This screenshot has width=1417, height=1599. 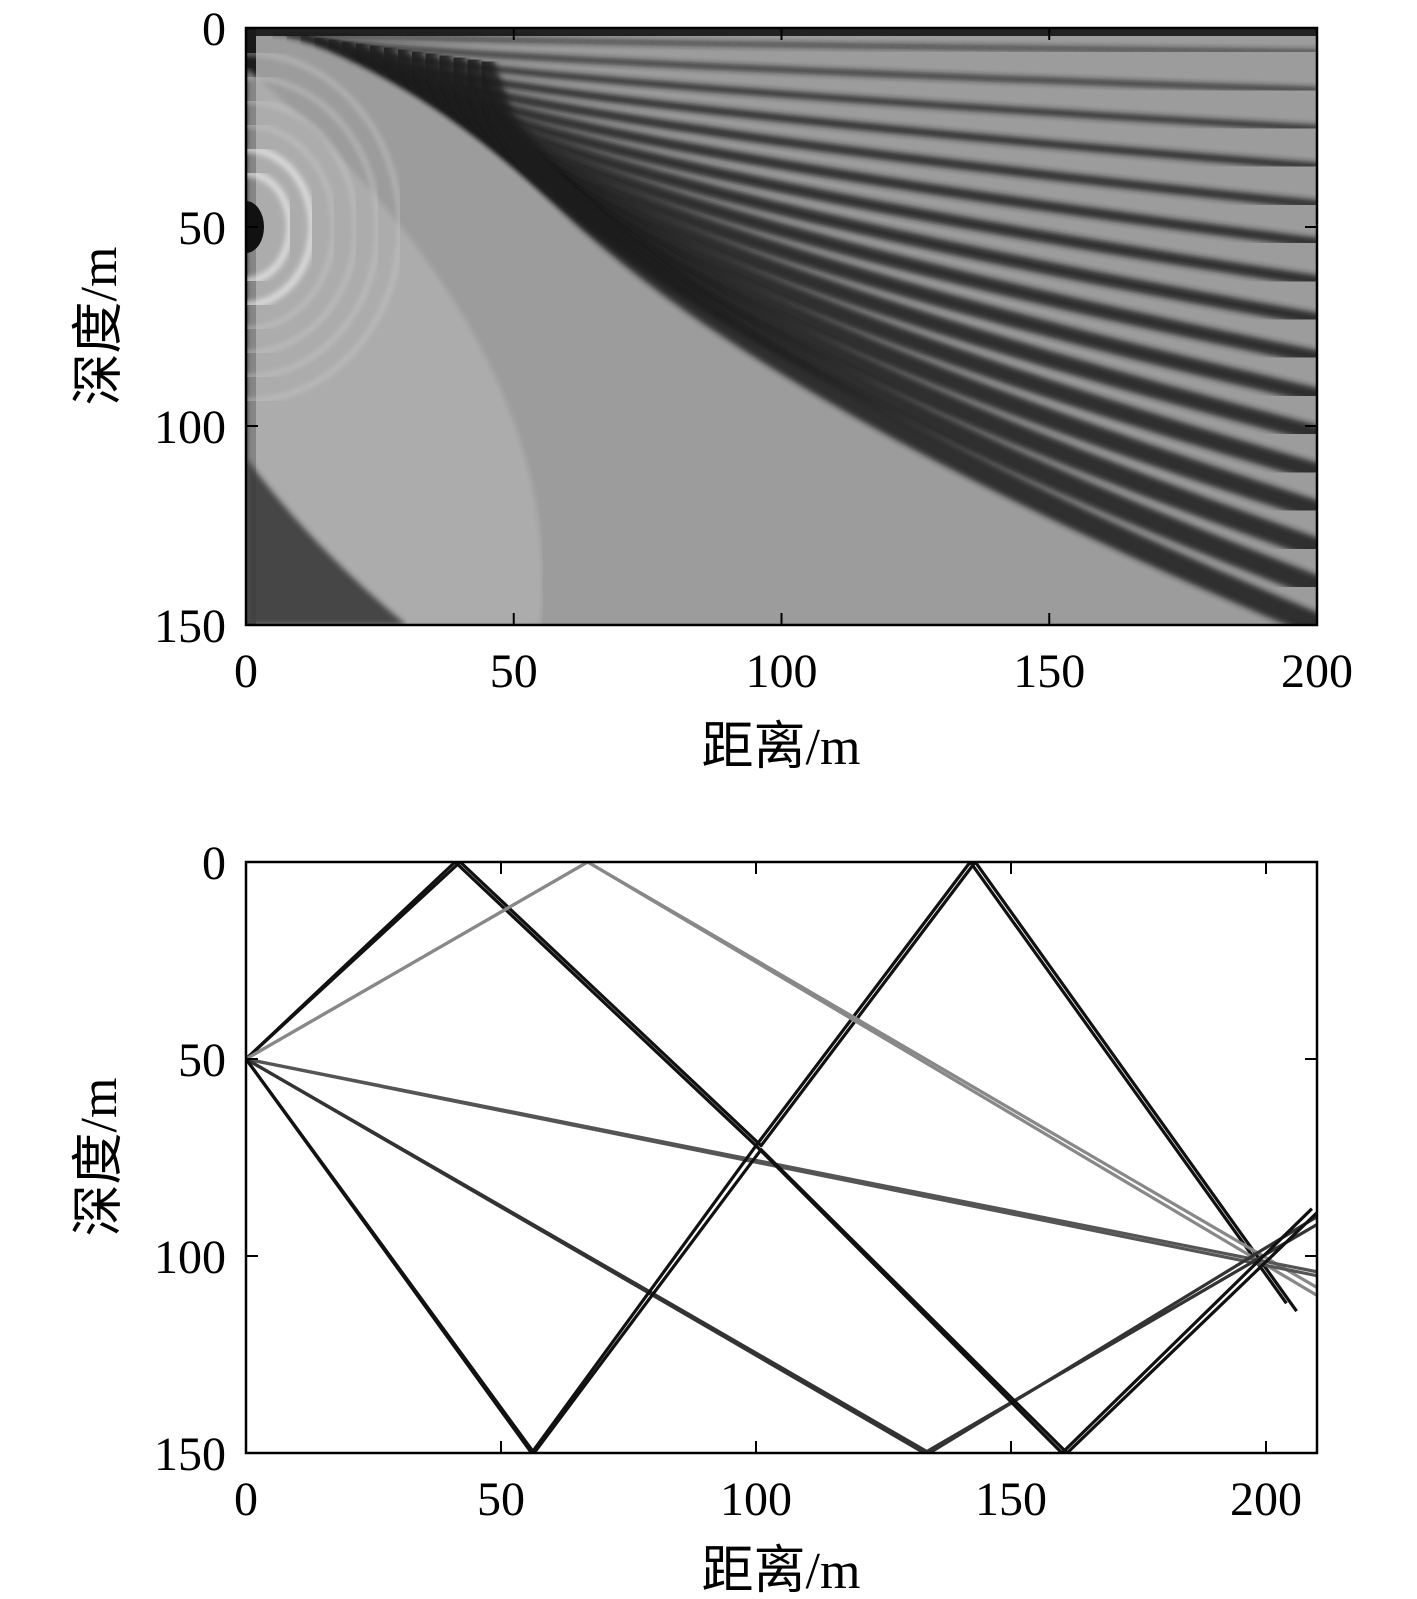 I want to click on heatmap-xtick-label: 0, so click(x=246, y=671).